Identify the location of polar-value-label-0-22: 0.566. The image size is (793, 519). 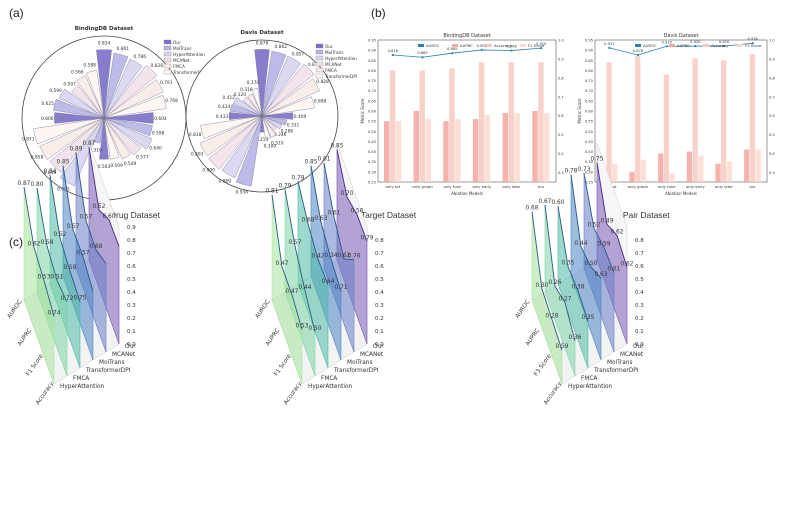
(77, 73).